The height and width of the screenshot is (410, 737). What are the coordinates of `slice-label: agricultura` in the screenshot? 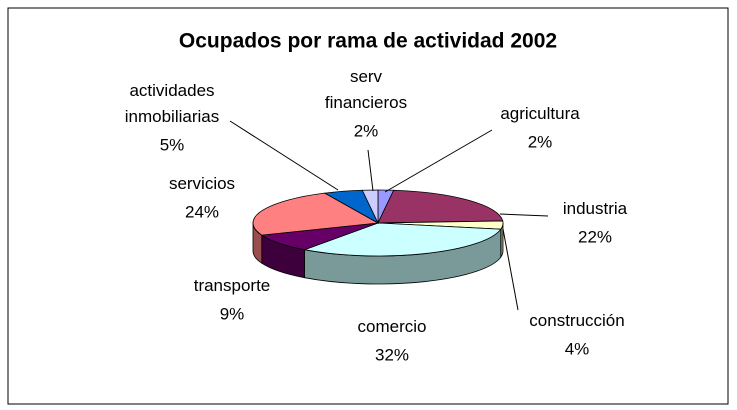 It's located at (540, 113).